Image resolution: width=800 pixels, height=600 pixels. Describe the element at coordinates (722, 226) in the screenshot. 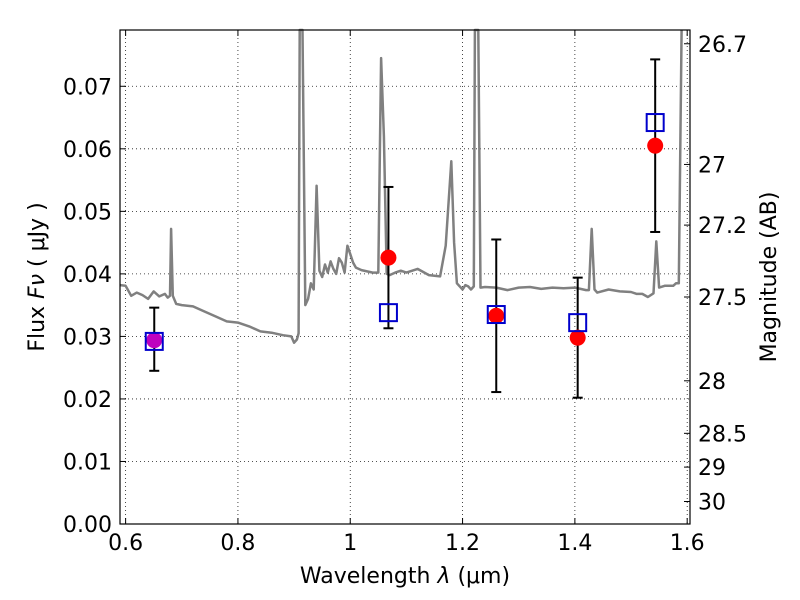

I see `magnitude-tick-label: 27.2` at that location.